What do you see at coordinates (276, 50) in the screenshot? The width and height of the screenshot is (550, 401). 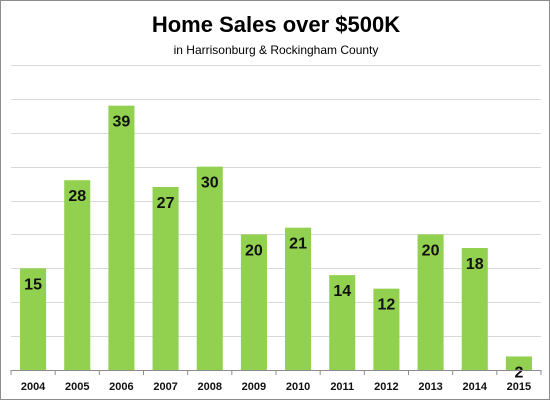 I see `chart-subtitle: in Harrisonburg & Rockingham County` at bounding box center [276, 50].